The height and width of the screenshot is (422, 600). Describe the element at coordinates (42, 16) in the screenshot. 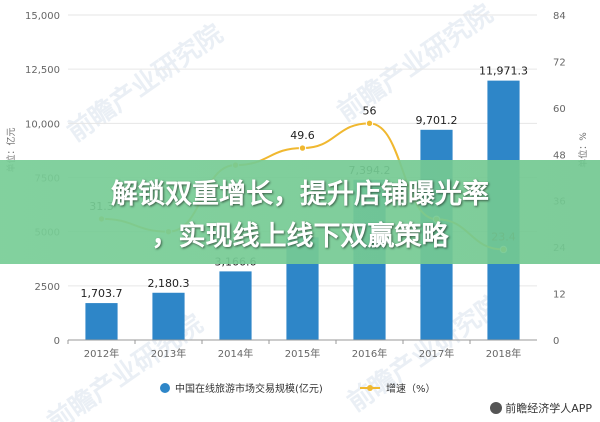

I see `y-left-tick-label: 15,000` at that location.